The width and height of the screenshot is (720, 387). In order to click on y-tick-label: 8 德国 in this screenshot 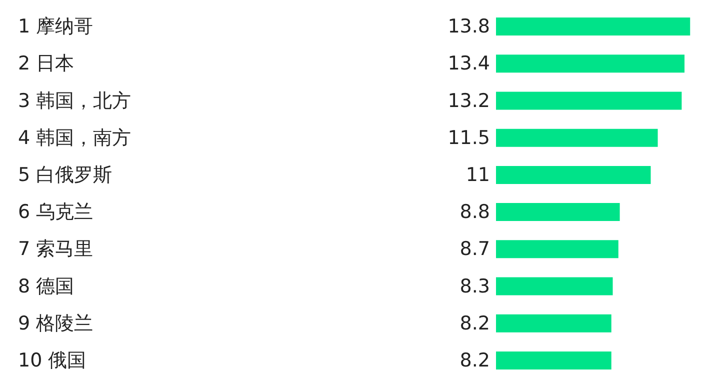, I will do `click(46, 286)`.